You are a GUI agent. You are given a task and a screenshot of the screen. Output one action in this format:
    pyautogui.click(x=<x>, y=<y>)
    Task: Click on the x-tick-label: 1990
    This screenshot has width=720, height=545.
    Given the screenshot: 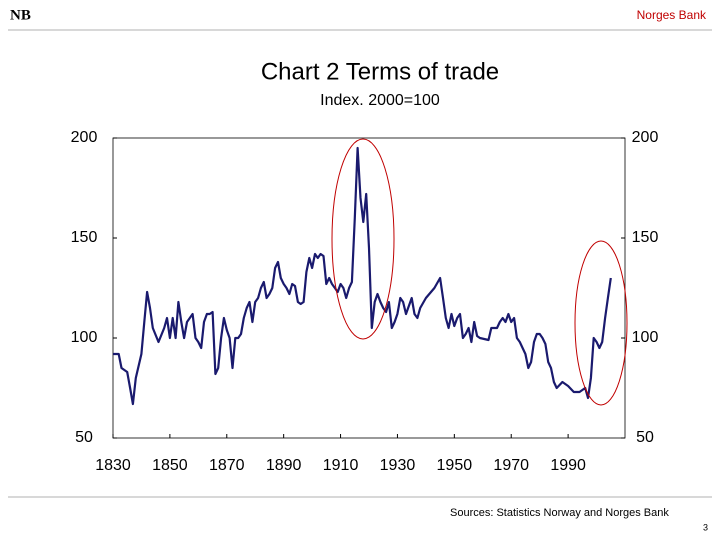 What is the action you would take?
    pyautogui.click(x=568, y=465)
    